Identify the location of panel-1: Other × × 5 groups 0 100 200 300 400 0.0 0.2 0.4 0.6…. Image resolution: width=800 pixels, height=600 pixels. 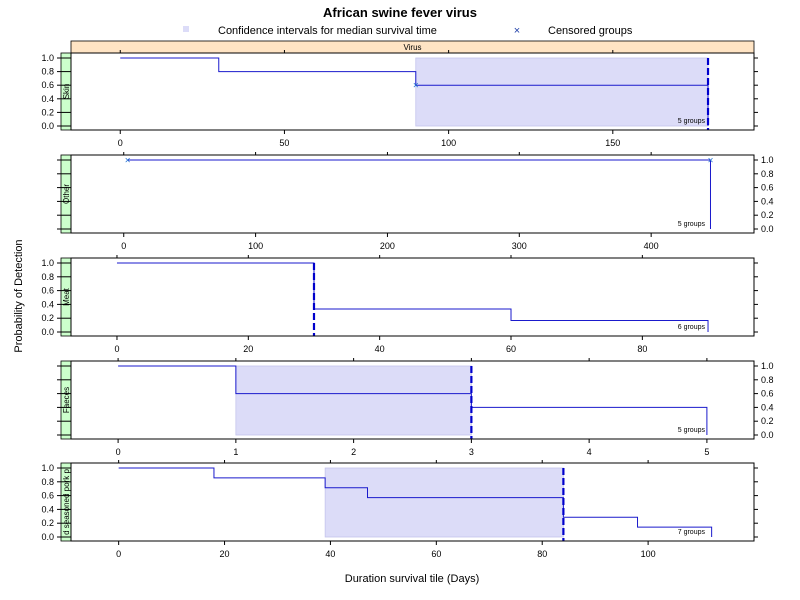
(415, 201).